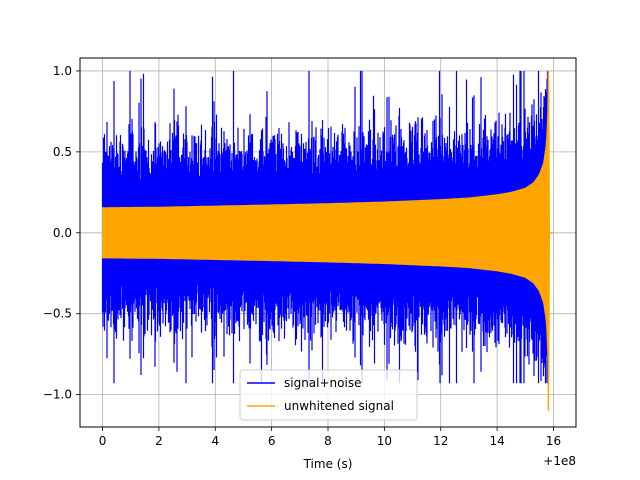 This screenshot has height=480, width=640. I want to click on x-tick-label: 4, so click(215, 441).